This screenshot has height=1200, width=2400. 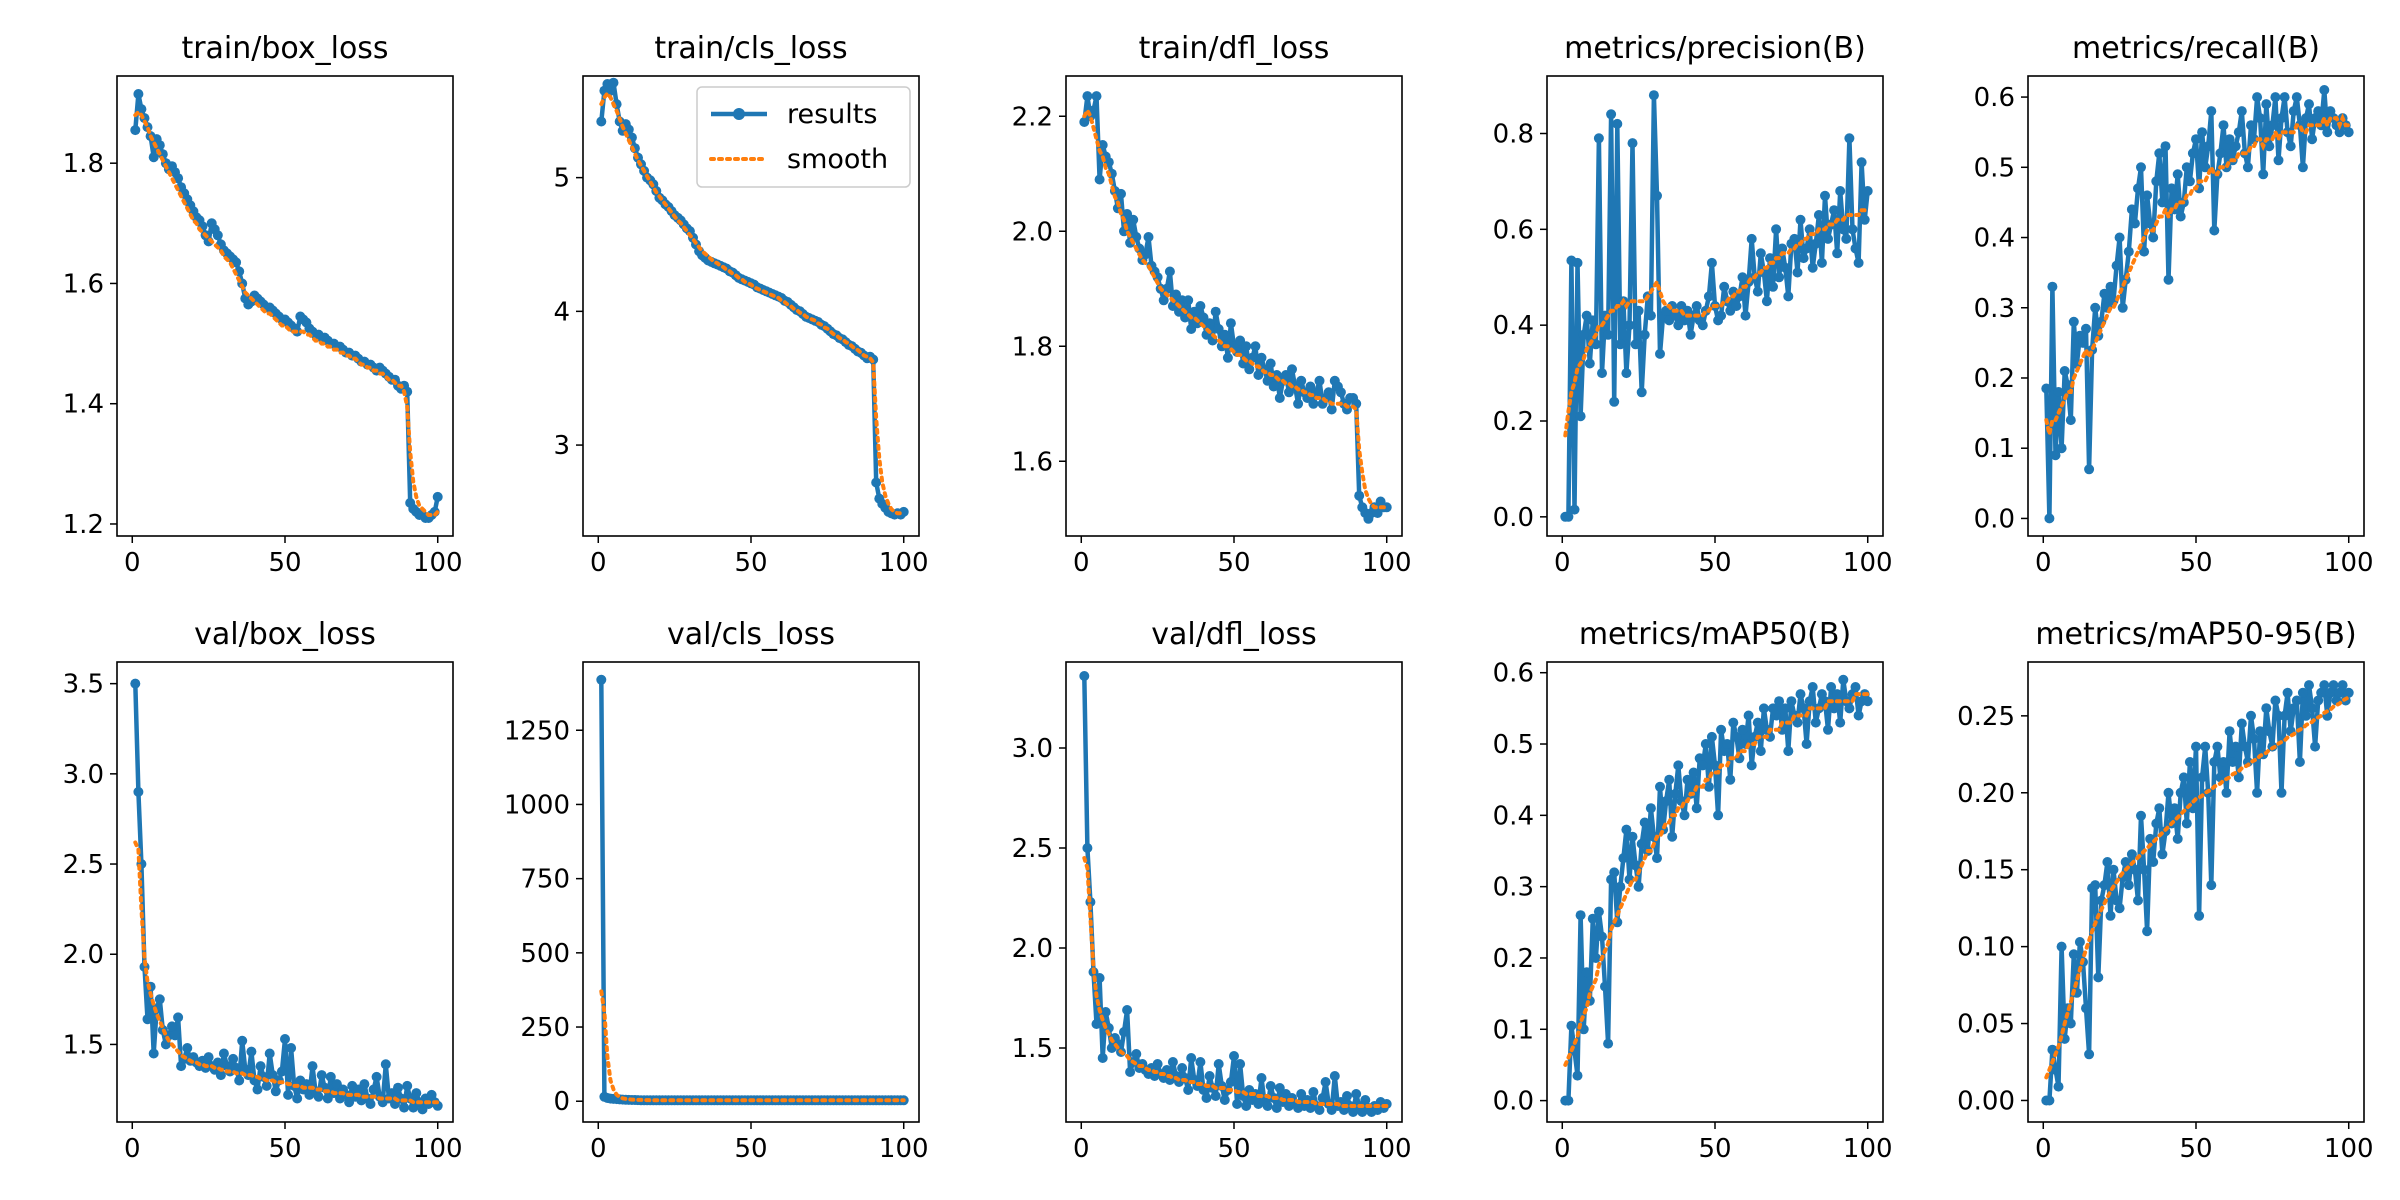 I want to click on y-tick-label: 2.0, so click(x=83, y=955).